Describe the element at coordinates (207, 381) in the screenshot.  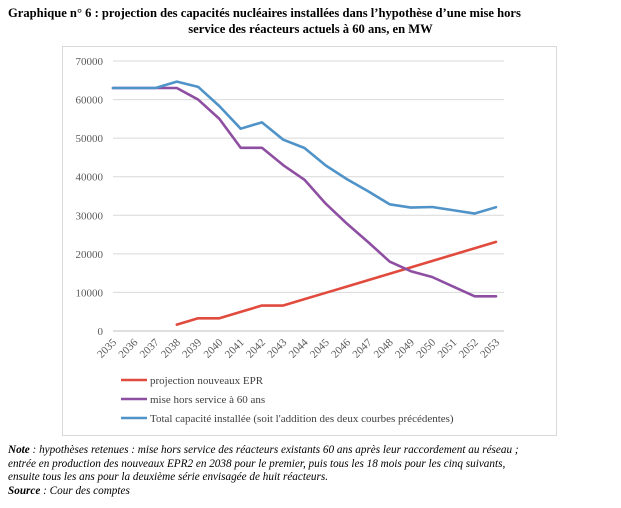
I see `legend-label: projection nouveaux EPR` at that location.